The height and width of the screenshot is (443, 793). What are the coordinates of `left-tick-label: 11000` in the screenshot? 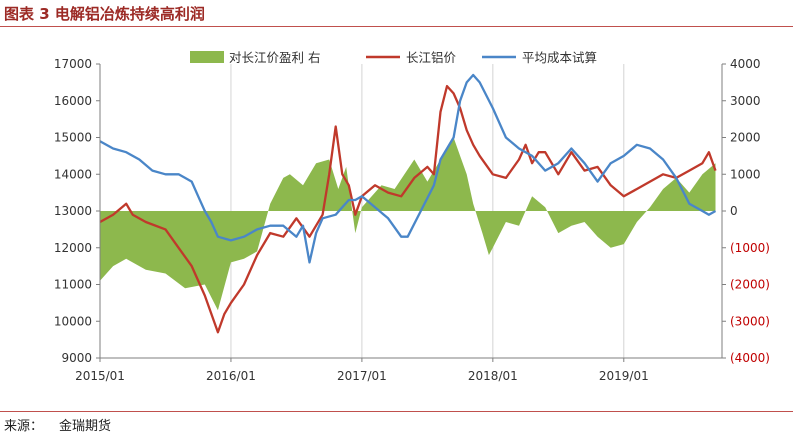 It's located at (73, 285).